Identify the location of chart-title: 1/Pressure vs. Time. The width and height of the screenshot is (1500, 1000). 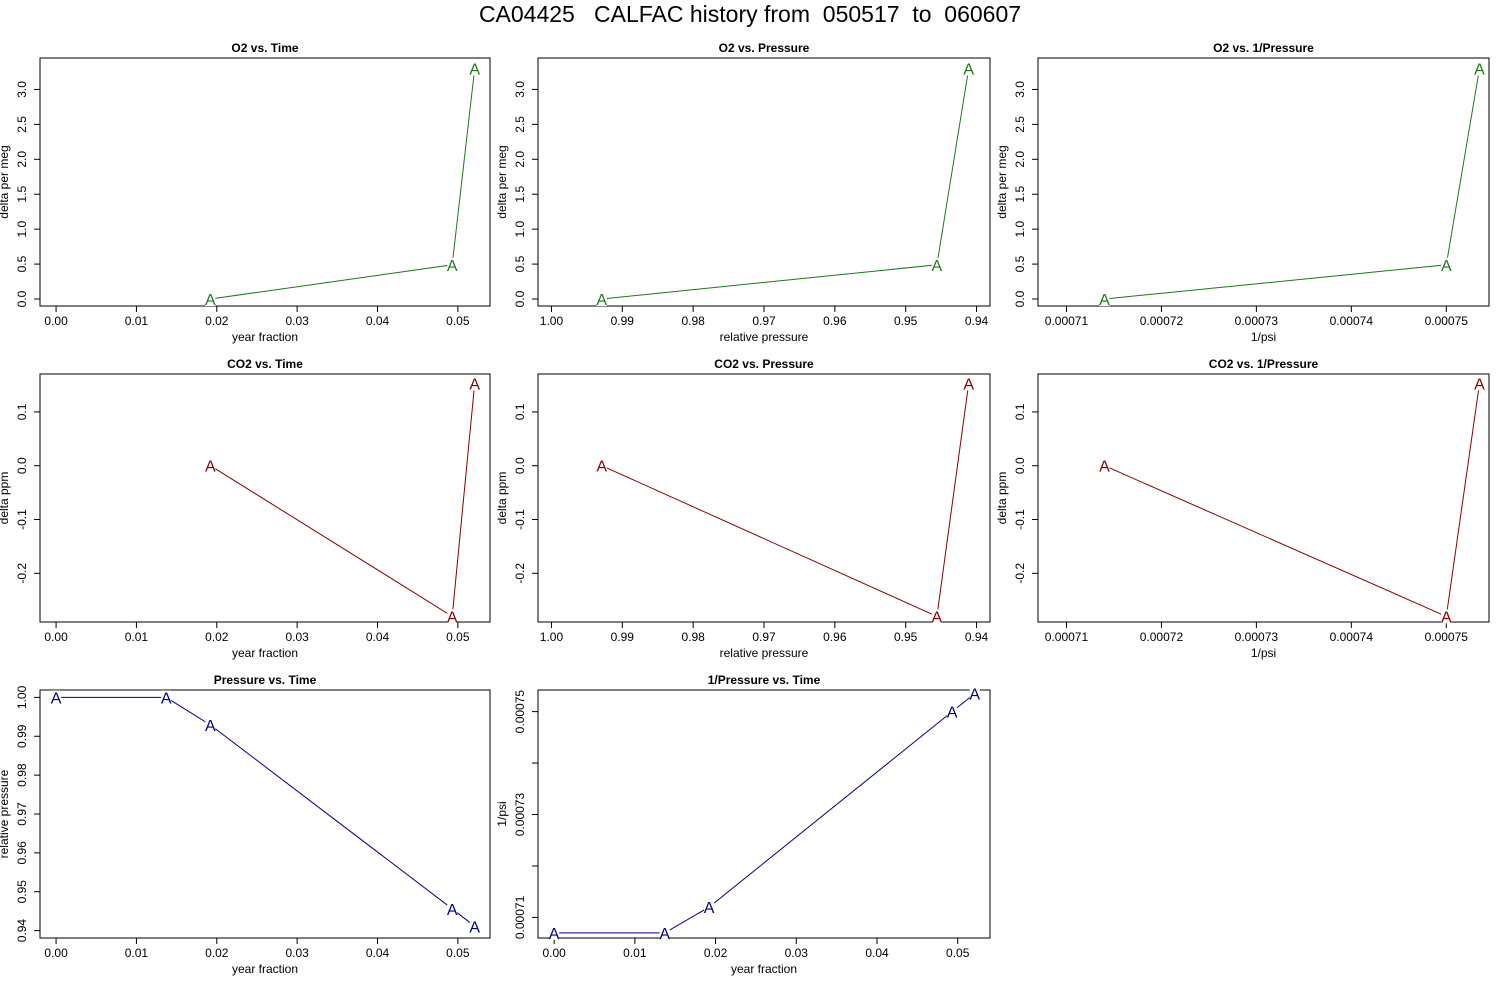
(764, 680).